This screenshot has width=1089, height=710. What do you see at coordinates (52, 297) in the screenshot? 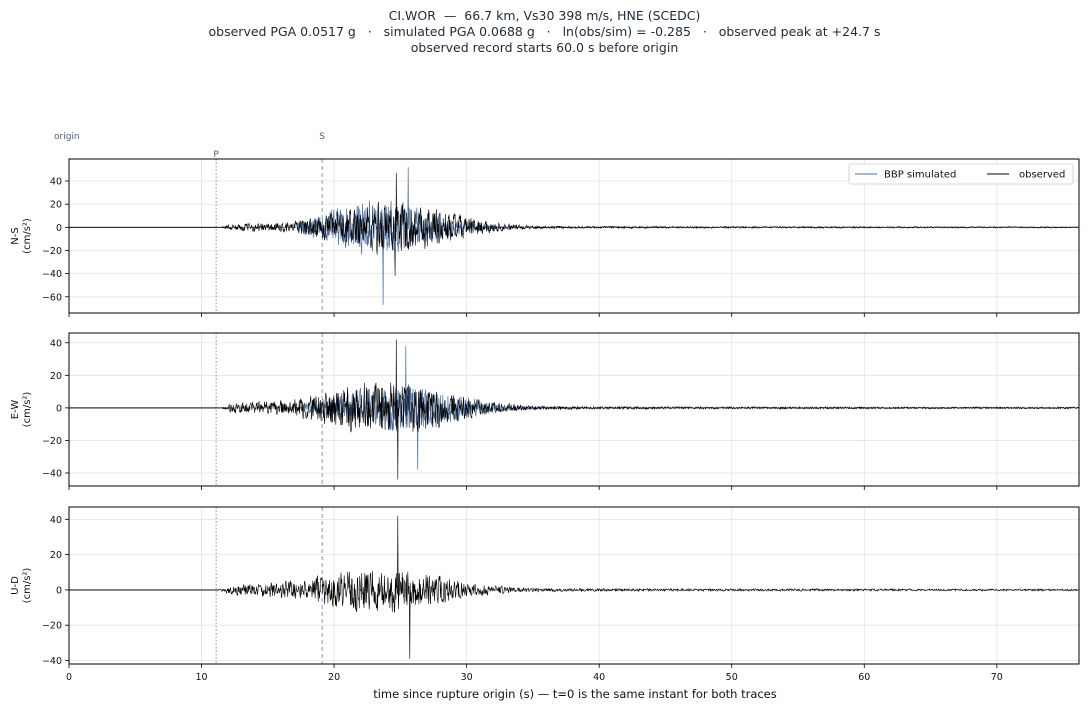
I see `y-tick-label: −60` at bounding box center [52, 297].